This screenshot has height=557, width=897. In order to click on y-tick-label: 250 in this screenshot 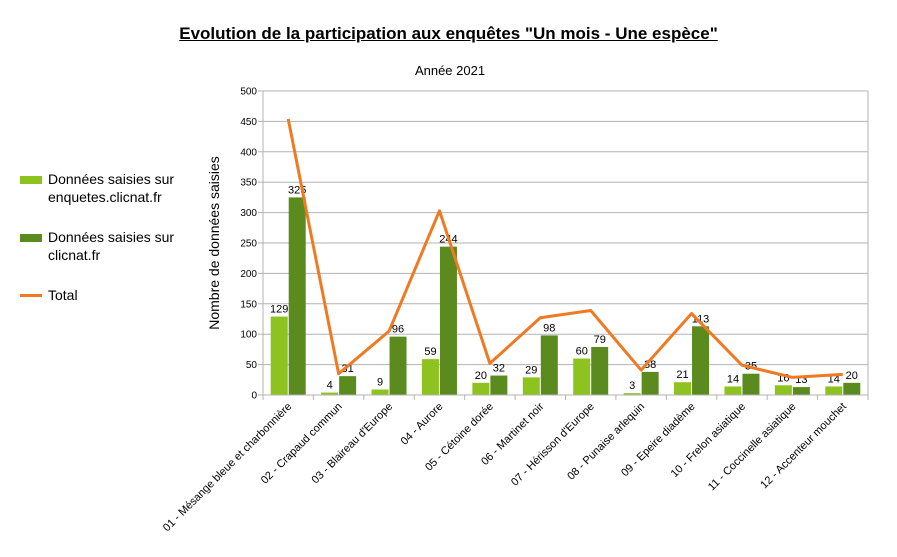, I will do `click(248, 244)`.